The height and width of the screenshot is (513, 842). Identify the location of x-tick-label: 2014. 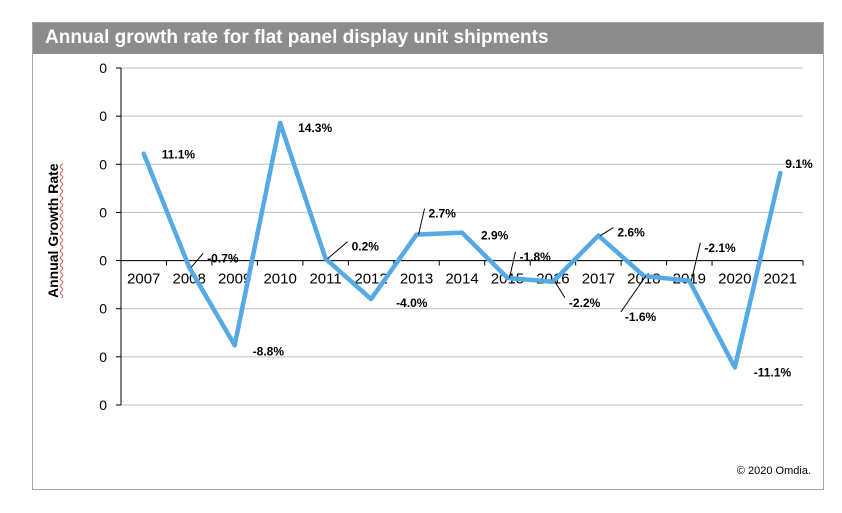
(461, 279).